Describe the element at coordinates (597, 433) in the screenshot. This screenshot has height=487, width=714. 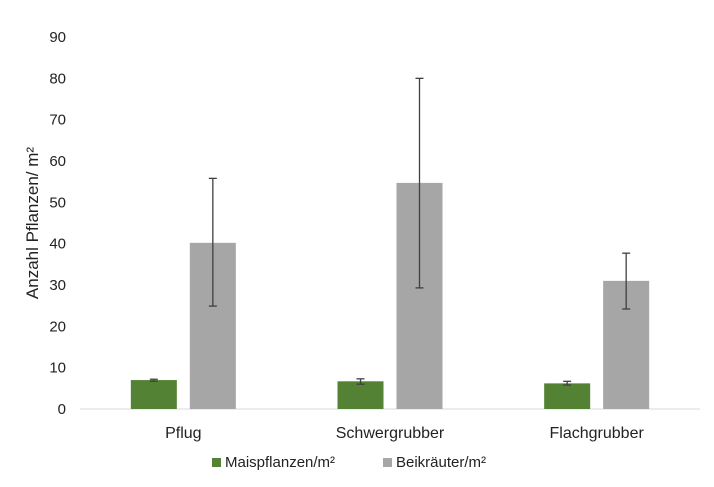
I see `category-label: Flachgrubber` at that location.